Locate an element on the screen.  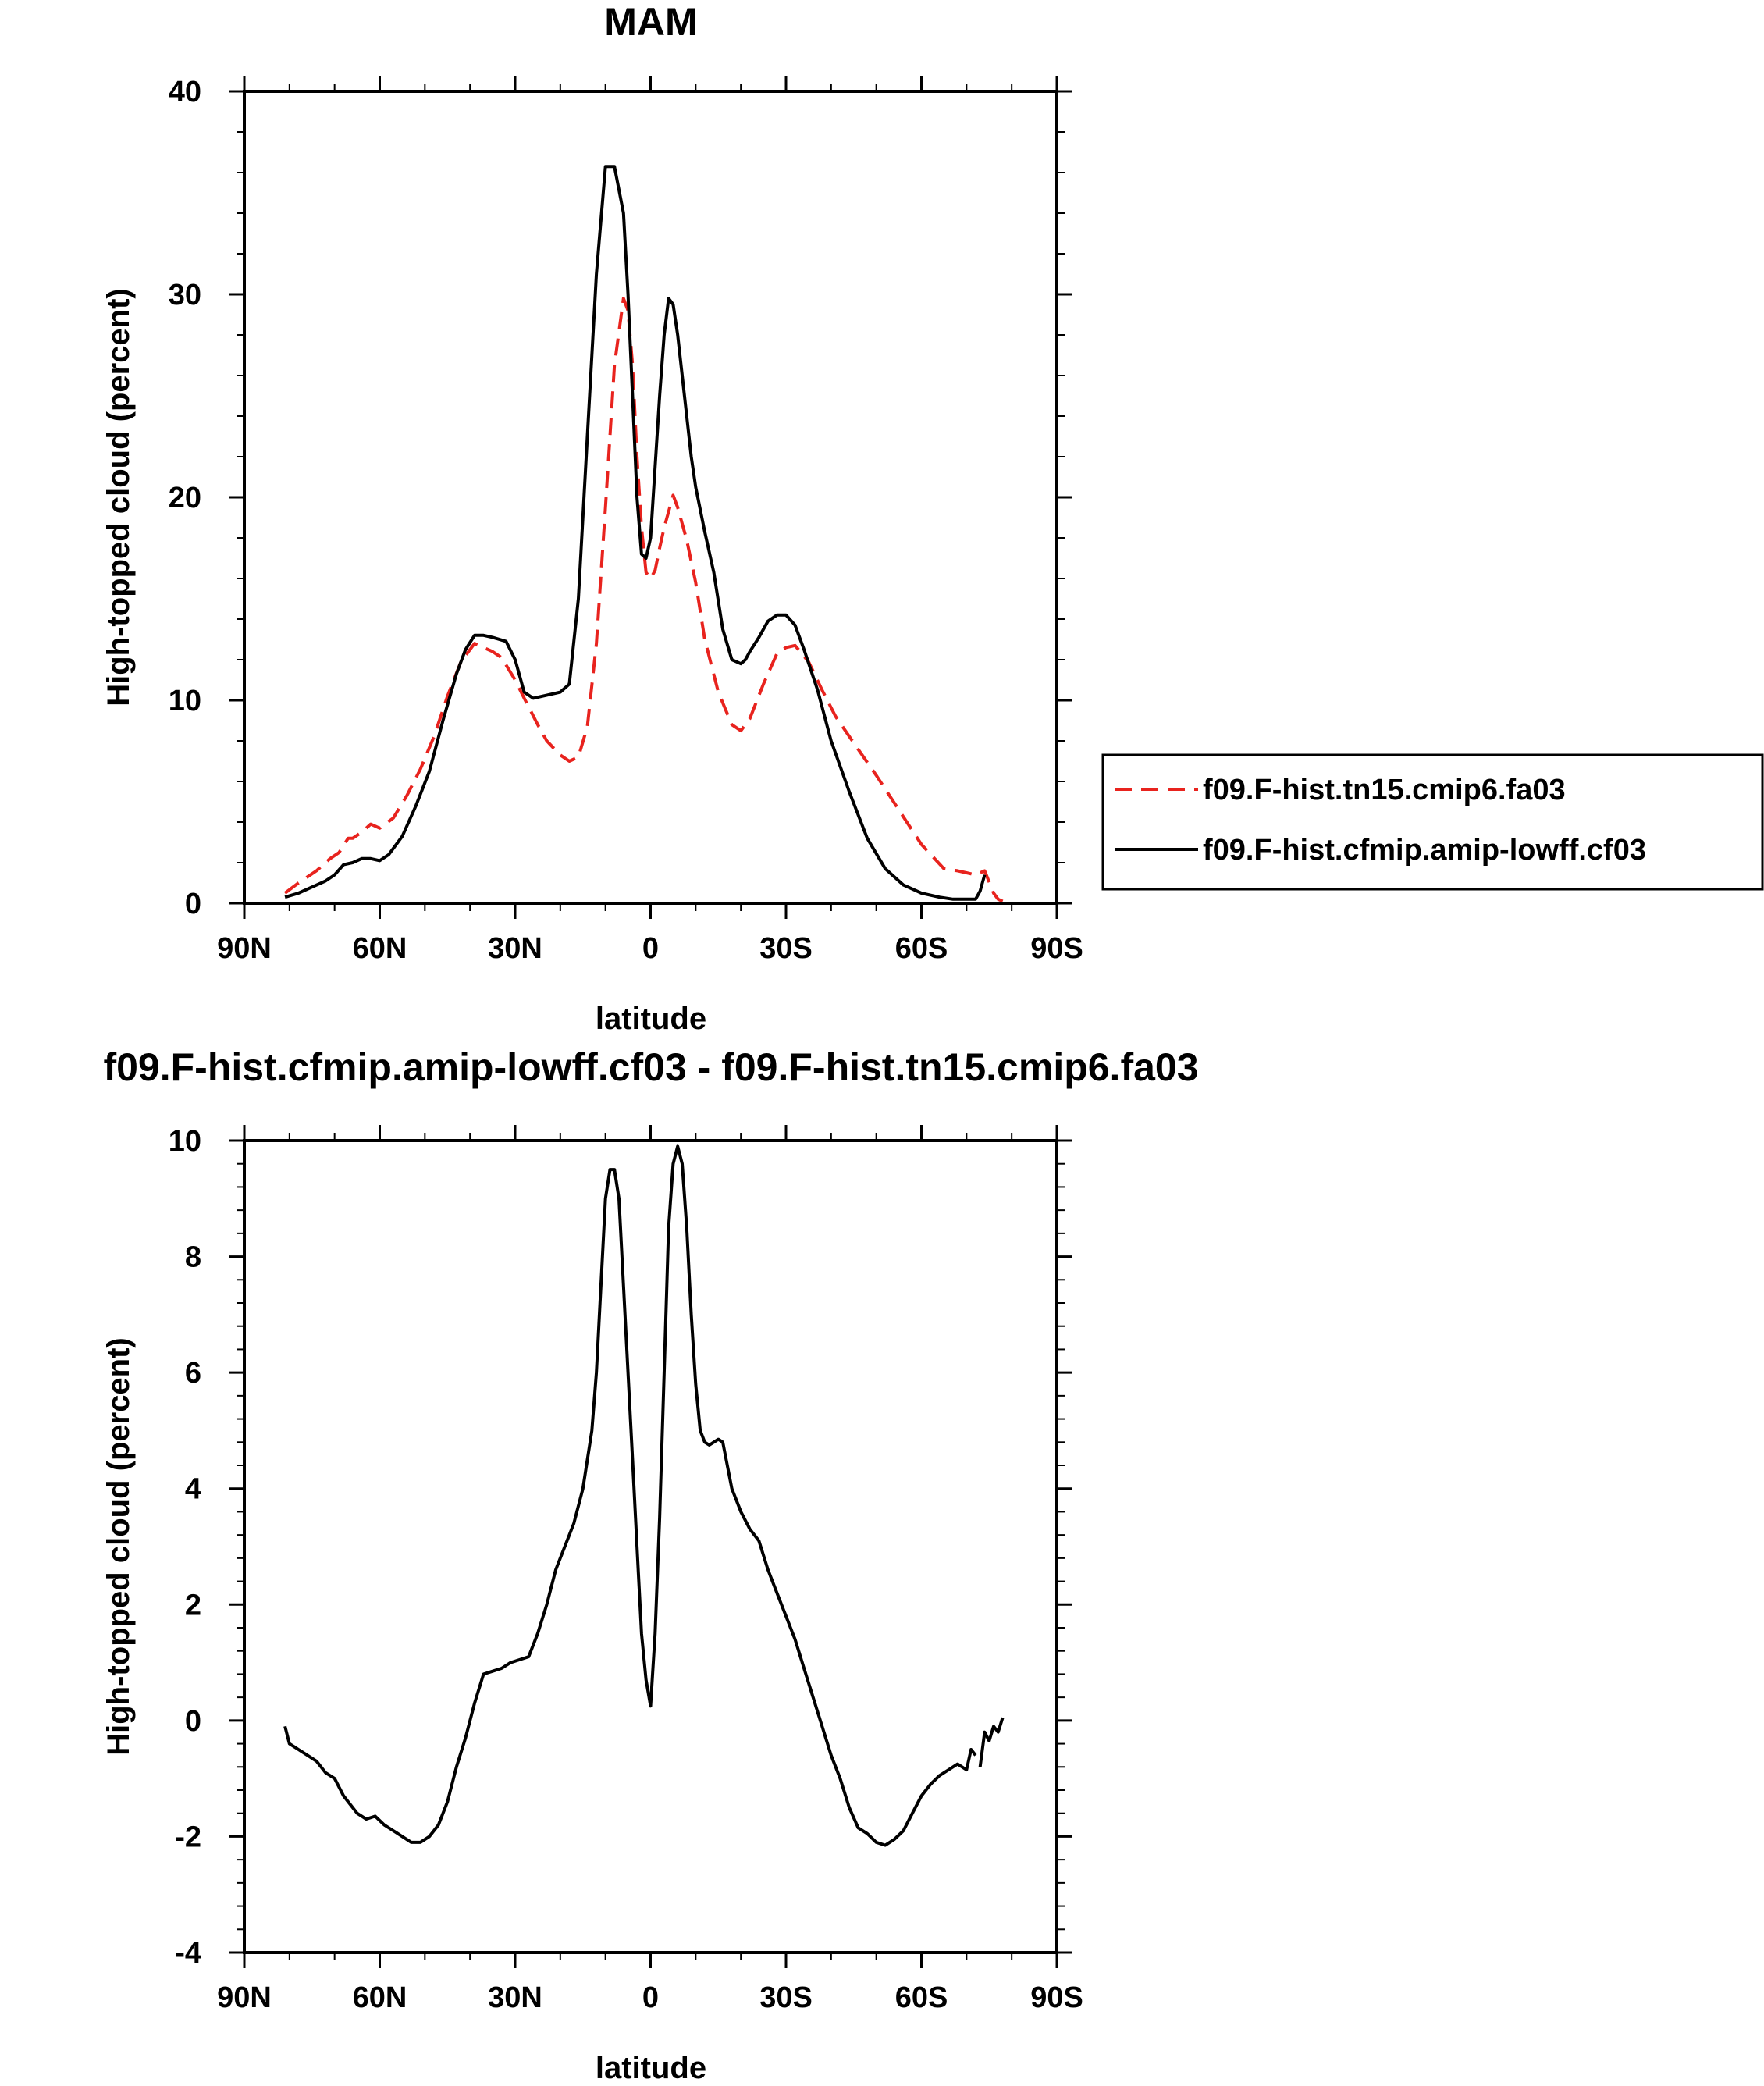
bottom-chart-series is located at coordinates (644, 1495).